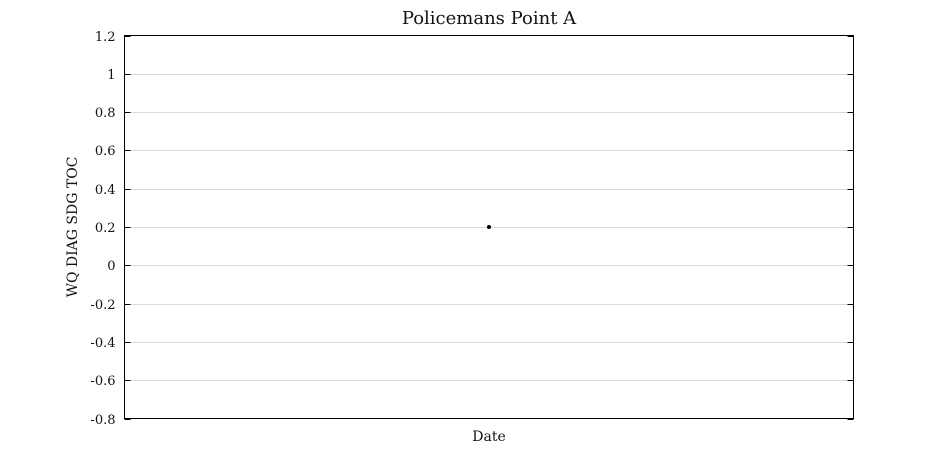 This screenshot has width=945, height=472. I want to click on y-tick-label: 0.2, so click(105, 228).